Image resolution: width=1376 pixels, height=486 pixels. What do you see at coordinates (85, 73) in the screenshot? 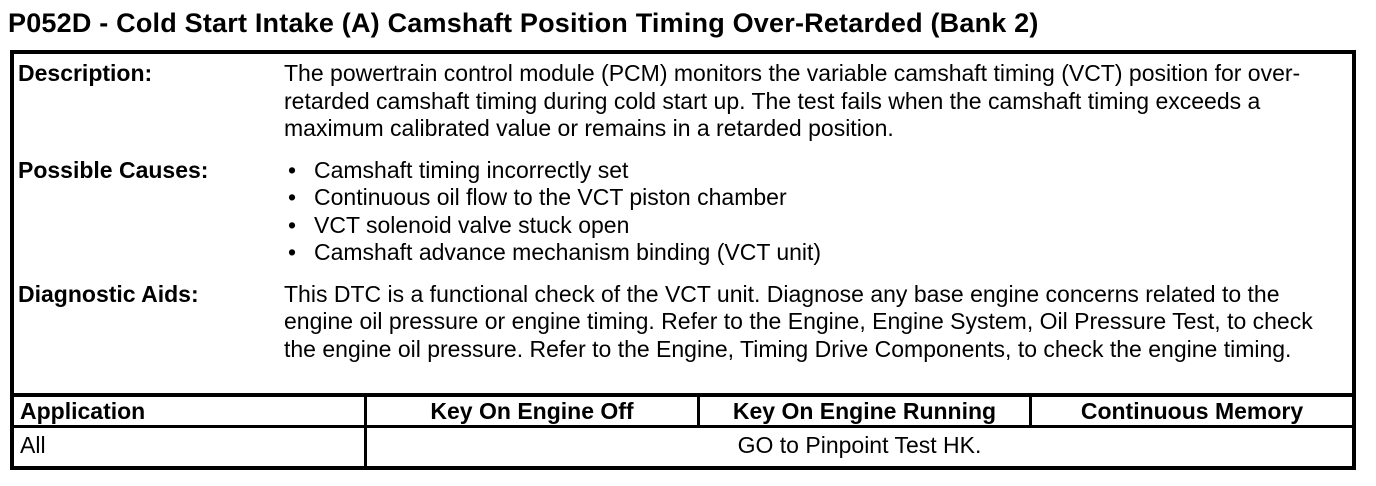
I see `description-label: Description:` at bounding box center [85, 73].